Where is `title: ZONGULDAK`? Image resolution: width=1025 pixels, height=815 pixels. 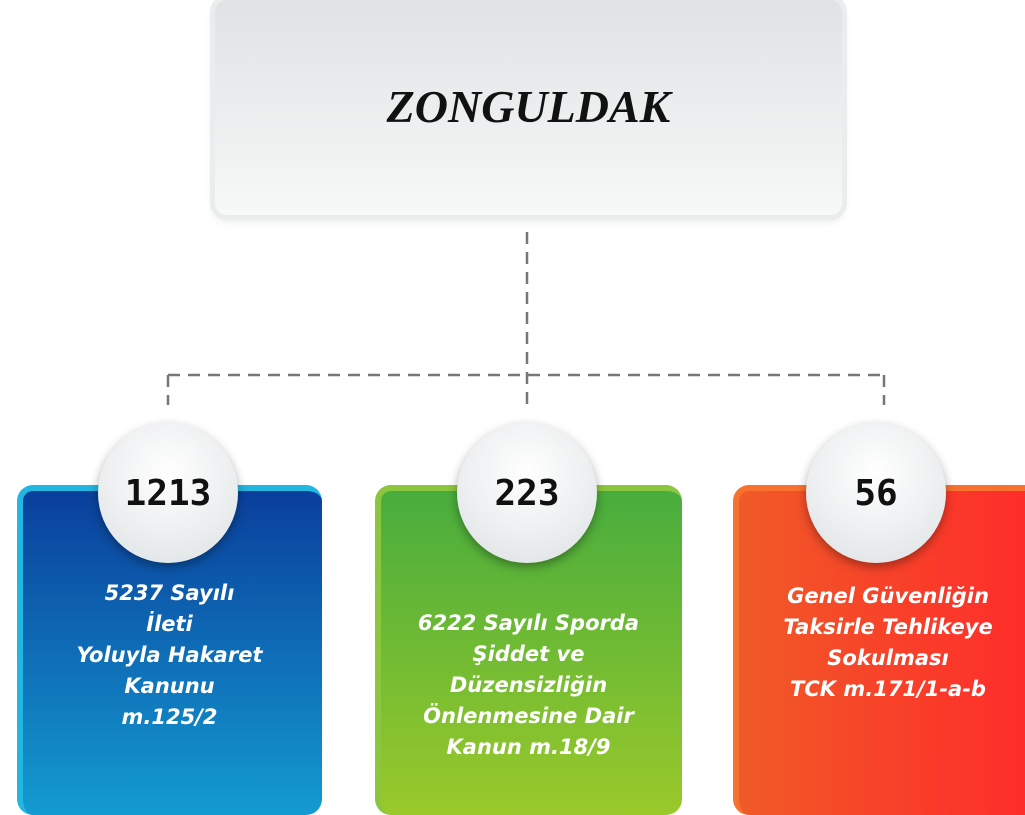 title: ZONGULDAK is located at coordinates (528, 106).